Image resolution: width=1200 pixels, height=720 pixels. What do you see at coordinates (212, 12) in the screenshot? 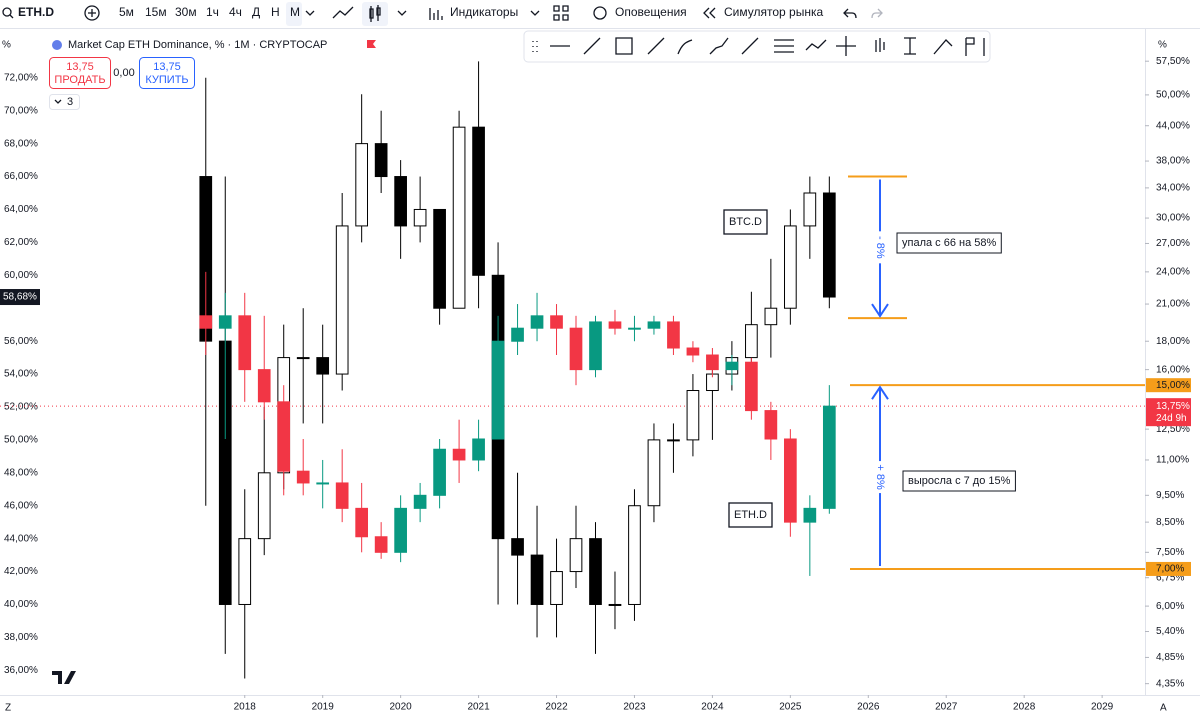
I see `interval-button: 1ч` at bounding box center [212, 12].